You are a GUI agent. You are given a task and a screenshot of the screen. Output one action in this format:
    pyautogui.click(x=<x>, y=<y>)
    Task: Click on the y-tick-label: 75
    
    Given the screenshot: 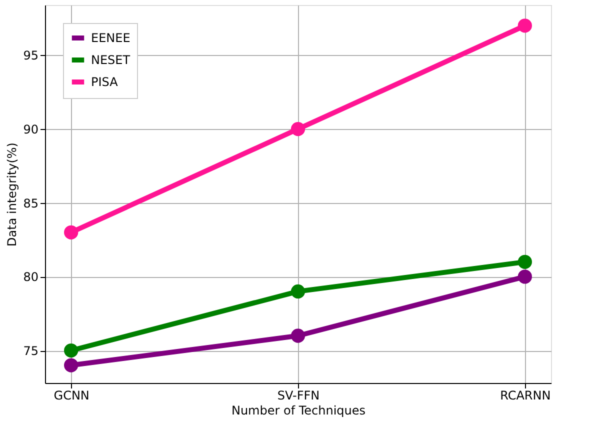 What is the action you would take?
    pyautogui.click(x=30, y=351)
    